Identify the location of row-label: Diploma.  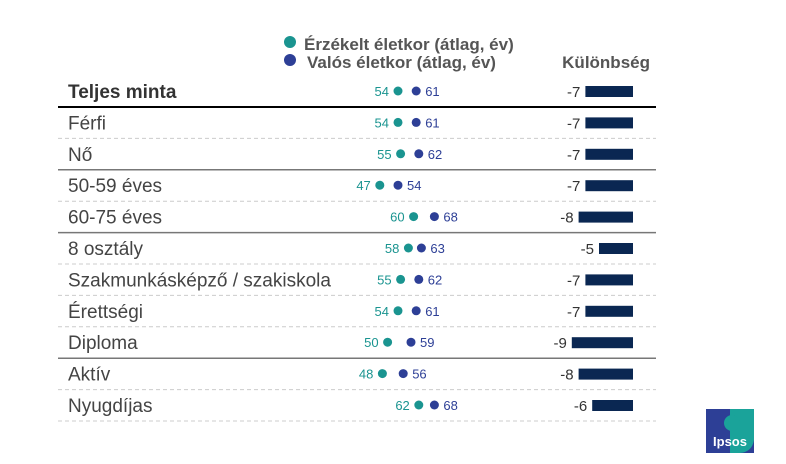
(103, 343).